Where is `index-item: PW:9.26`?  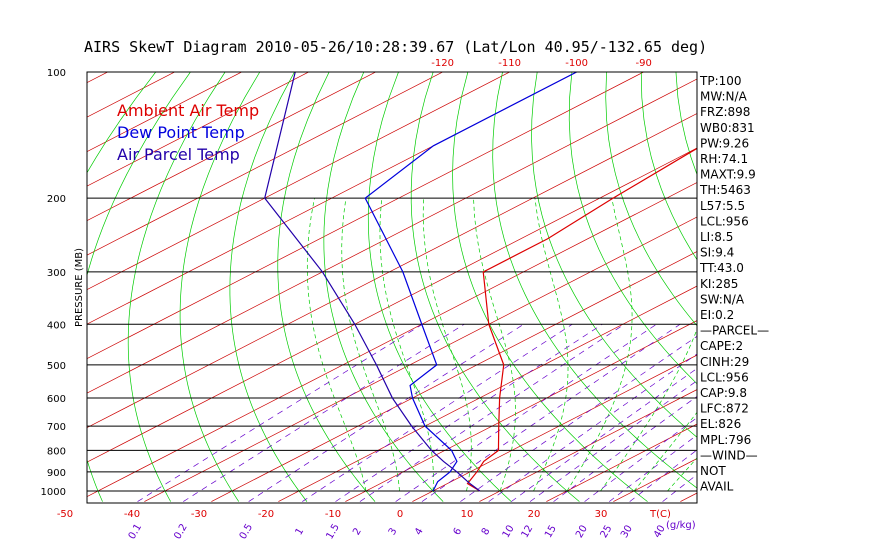
index-item: PW:9.26 is located at coordinates (724, 143).